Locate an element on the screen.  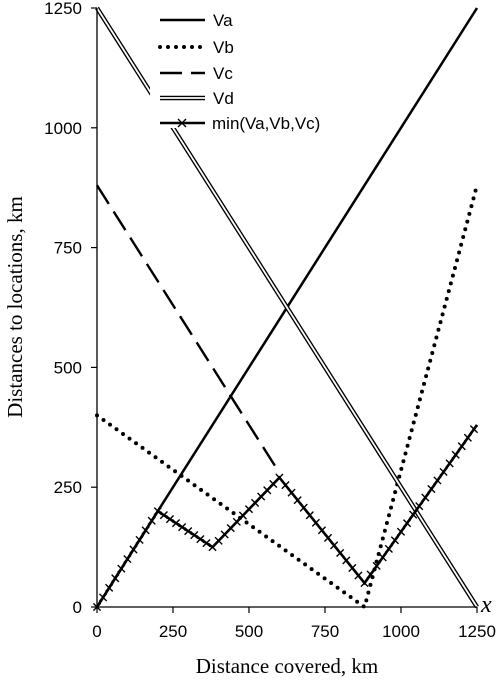
legend-marker is located at coordinates (182, 123).